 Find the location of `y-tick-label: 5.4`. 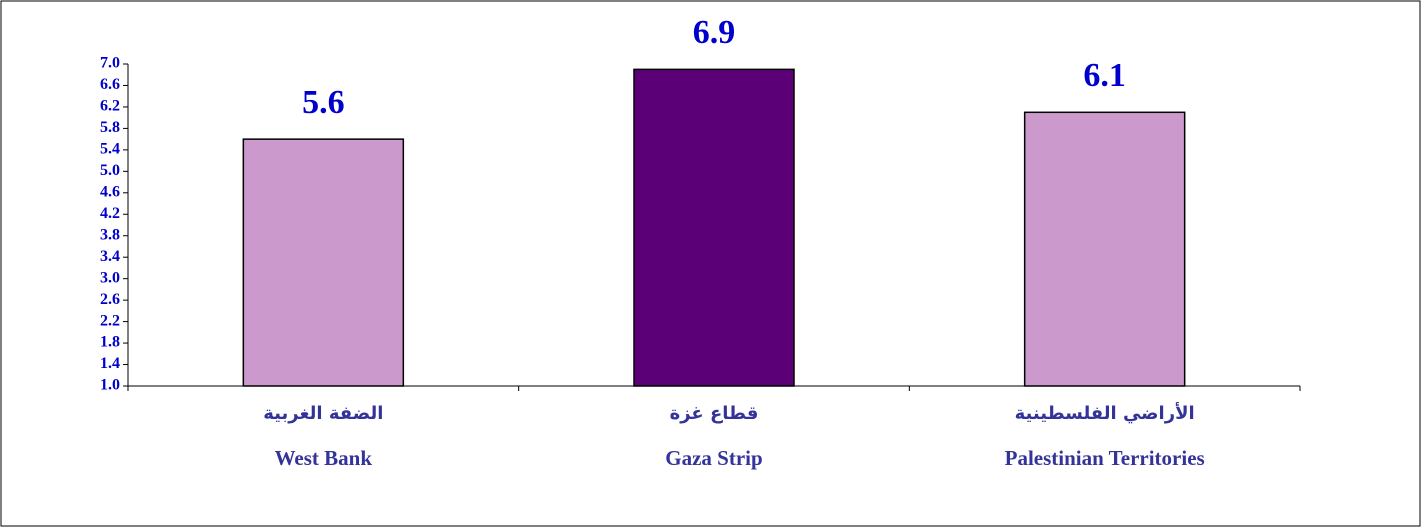

y-tick-label: 5.4 is located at coordinates (110, 149).